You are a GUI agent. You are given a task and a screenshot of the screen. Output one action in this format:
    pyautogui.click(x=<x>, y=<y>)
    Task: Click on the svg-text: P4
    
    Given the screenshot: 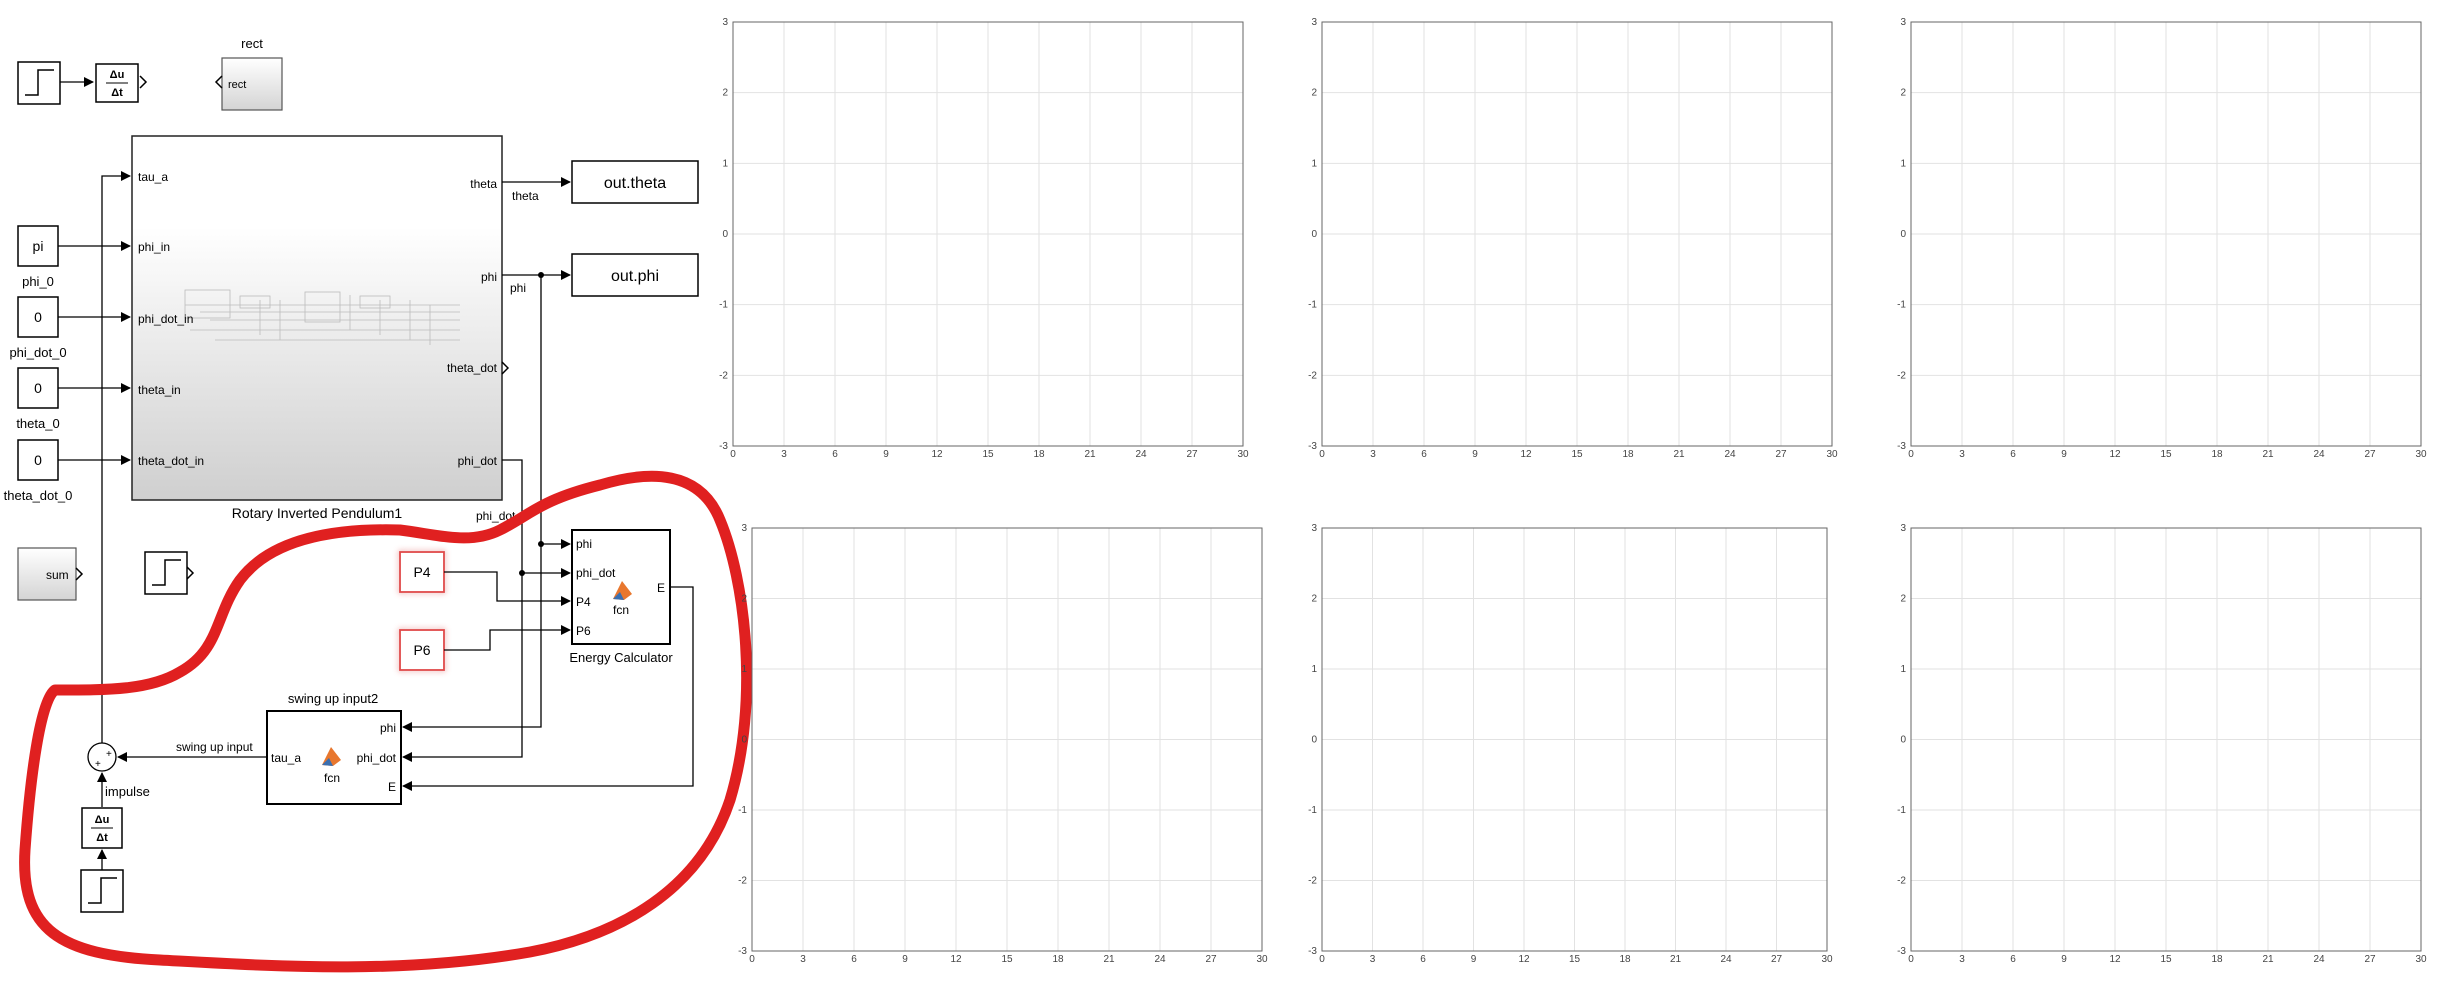 What is the action you would take?
    pyautogui.click(x=583, y=602)
    